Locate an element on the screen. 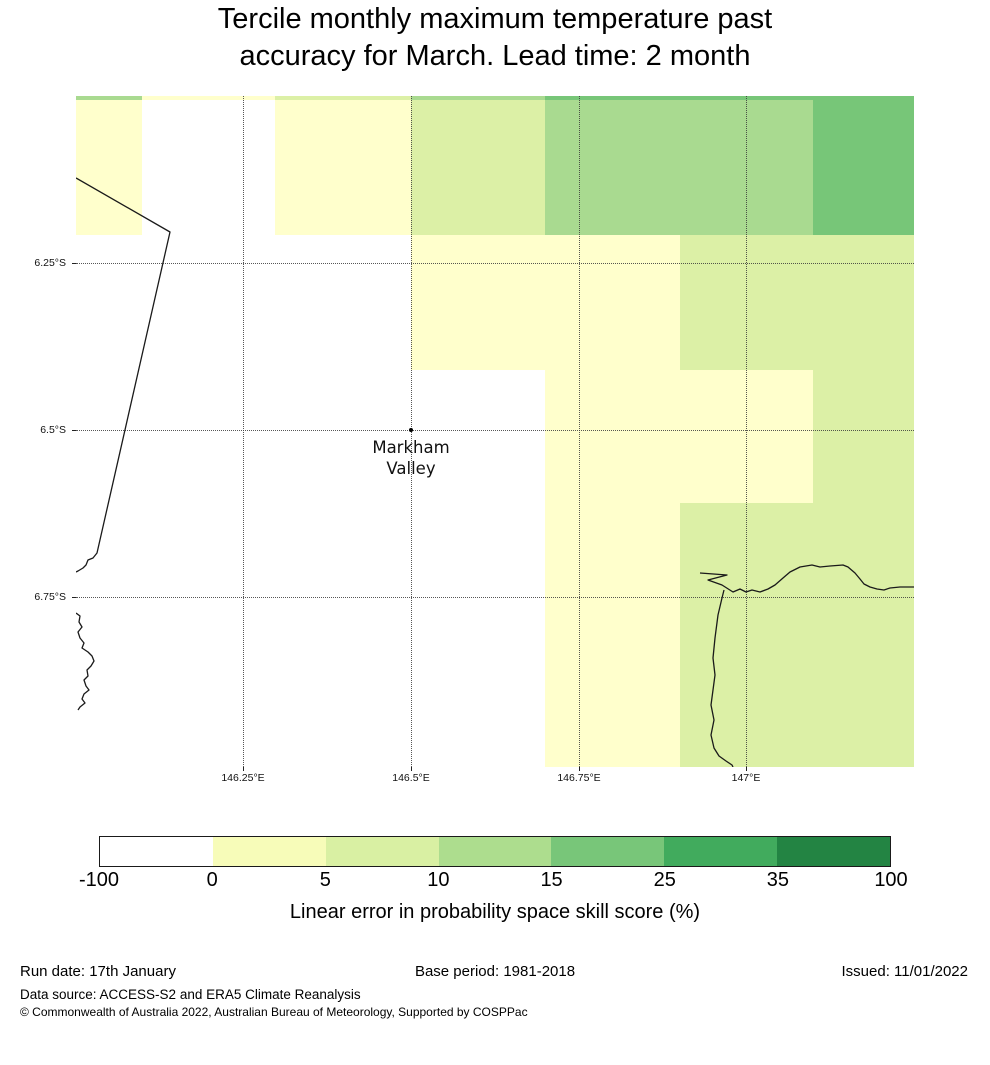 Image resolution: width=990 pixels, height=1065 pixels. colorbar is located at coordinates (495, 851).